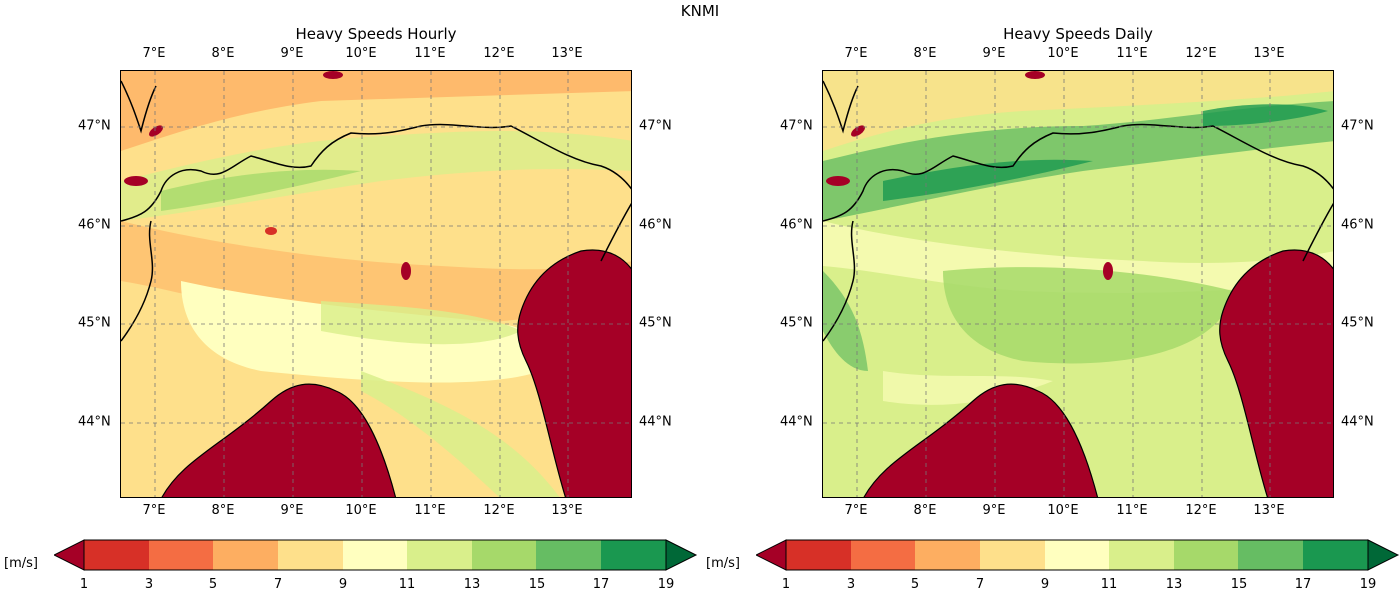 The image size is (1400, 600). I want to click on panel-title-daily: Heavy Speeds Daily, so click(1078, 34).